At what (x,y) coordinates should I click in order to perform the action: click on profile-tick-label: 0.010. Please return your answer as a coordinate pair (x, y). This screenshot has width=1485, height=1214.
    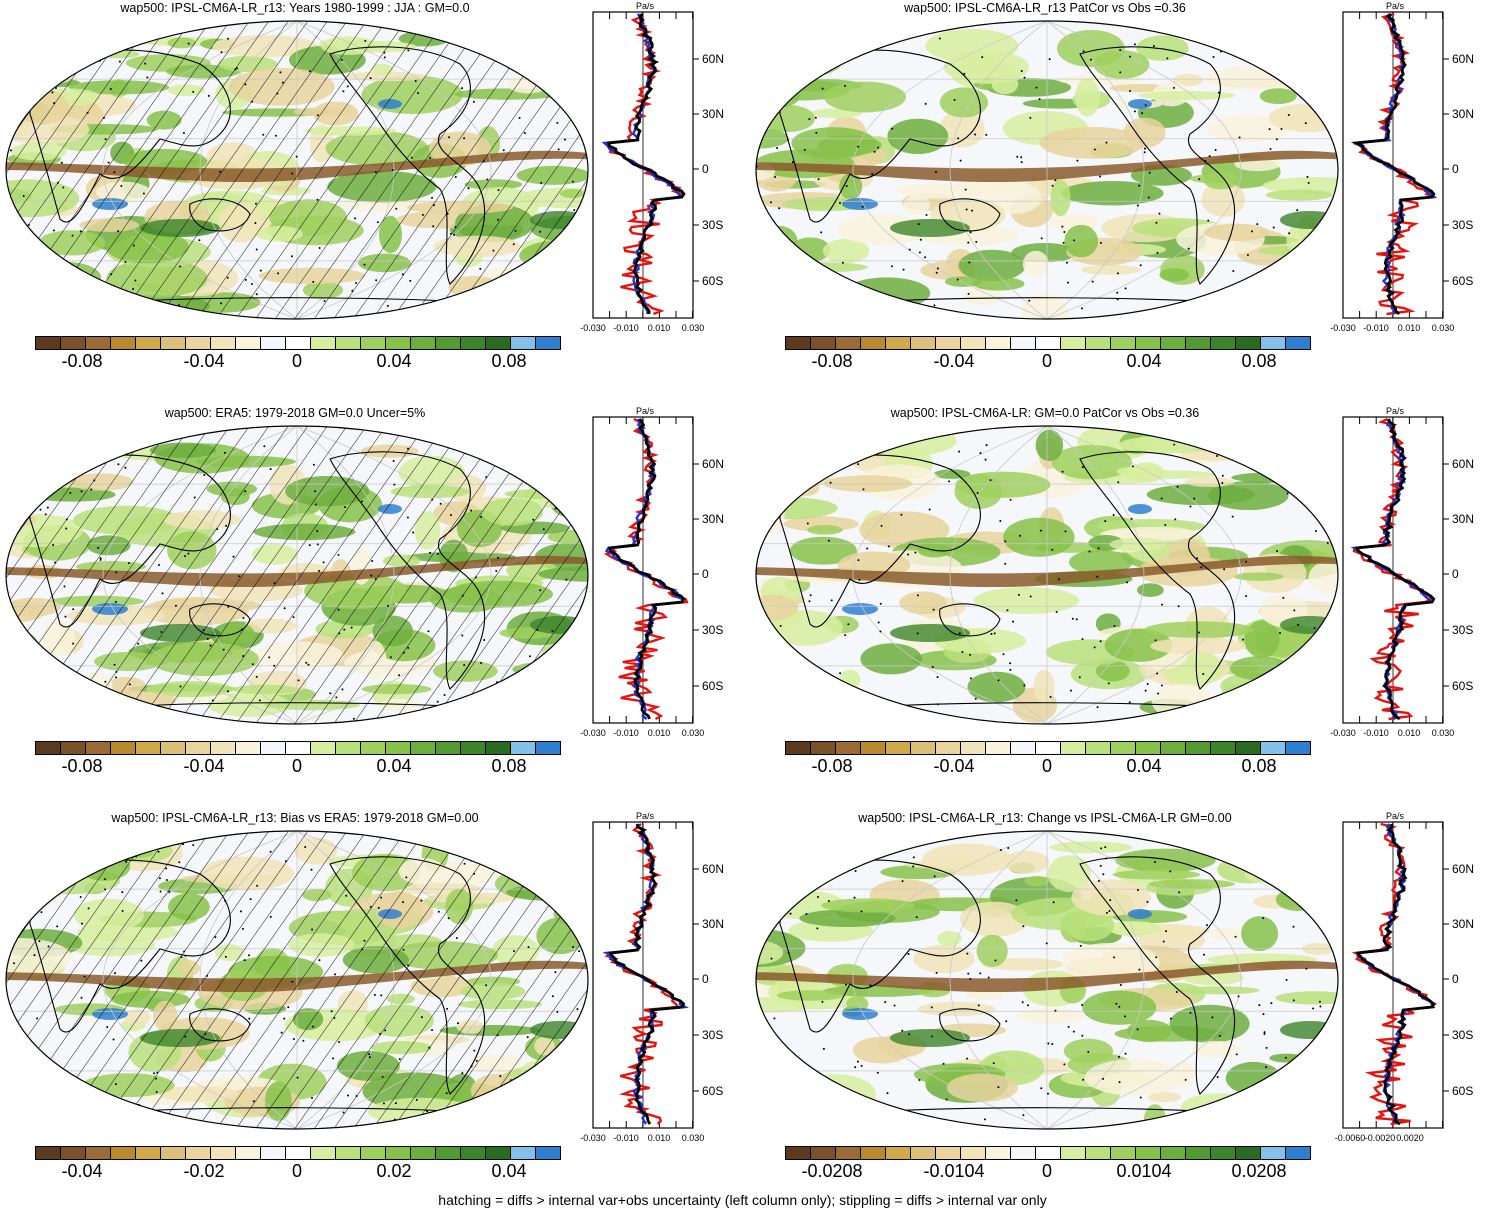
    Looking at the image, I should click on (659, 1138).